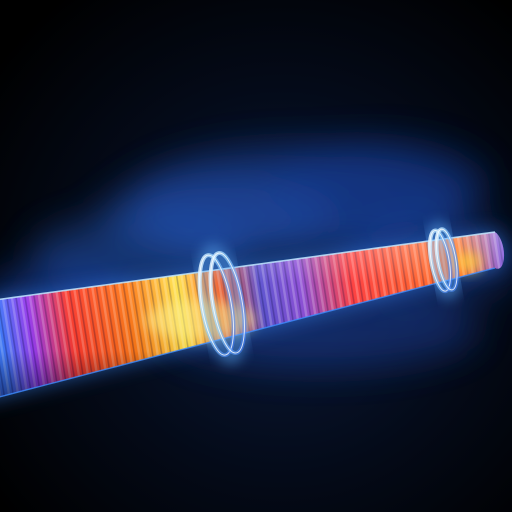 Image resolution: width=512 pixels, height=512 pixels. What do you see at coordinates (200, 320) in the screenshot?
I see `hot-spot` at bounding box center [200, 320].